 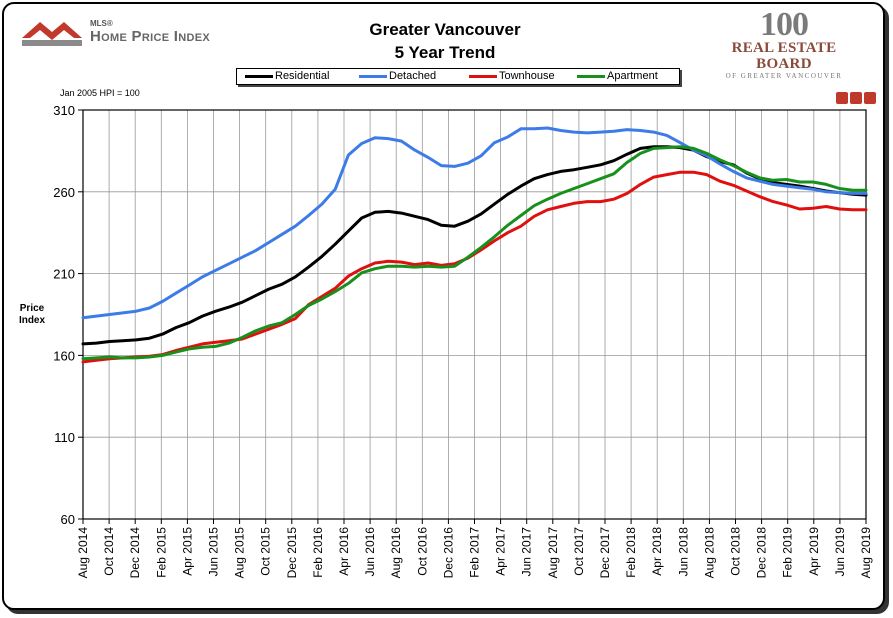 I want to click on x-tick-label: Dec 2014, so click(x=135, y=553).